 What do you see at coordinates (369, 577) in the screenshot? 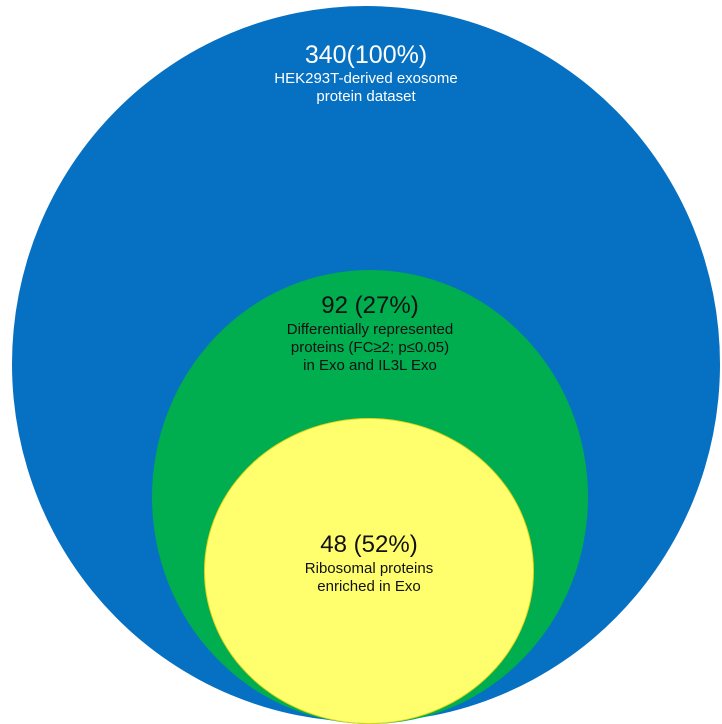
I see `inner-circle-description: Ribosomal proteins enriched in Exo` at bounding box center [369, 577].